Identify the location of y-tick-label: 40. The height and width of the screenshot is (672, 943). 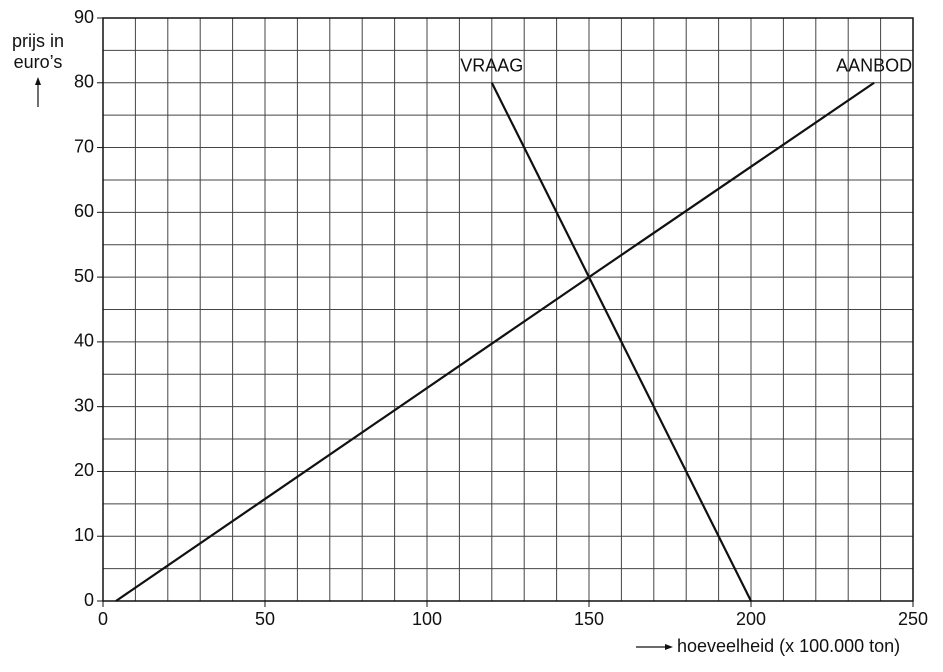
(84, 341).